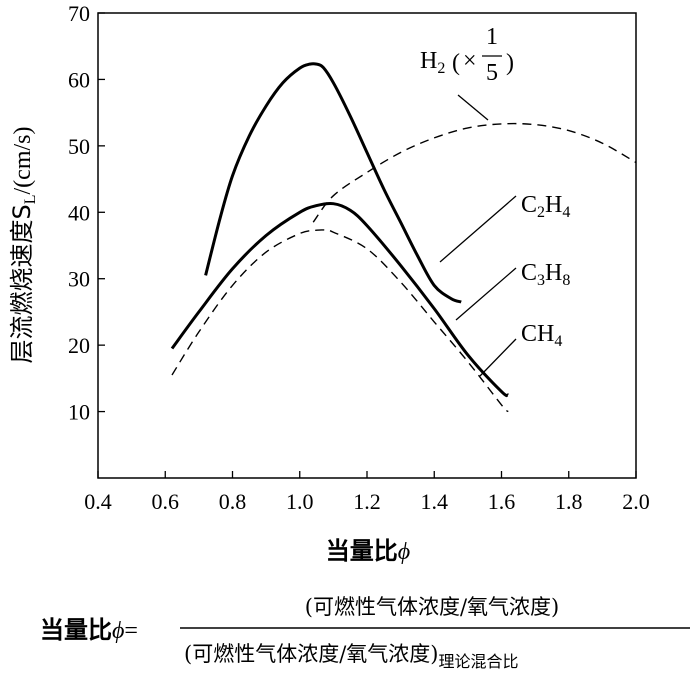  I want to click on annotation-ch4: CH4, so click(520, 349).